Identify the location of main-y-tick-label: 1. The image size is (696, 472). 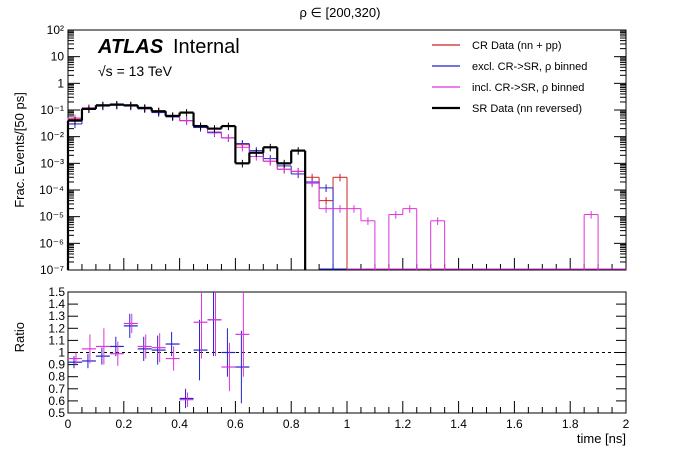
(60, 83).